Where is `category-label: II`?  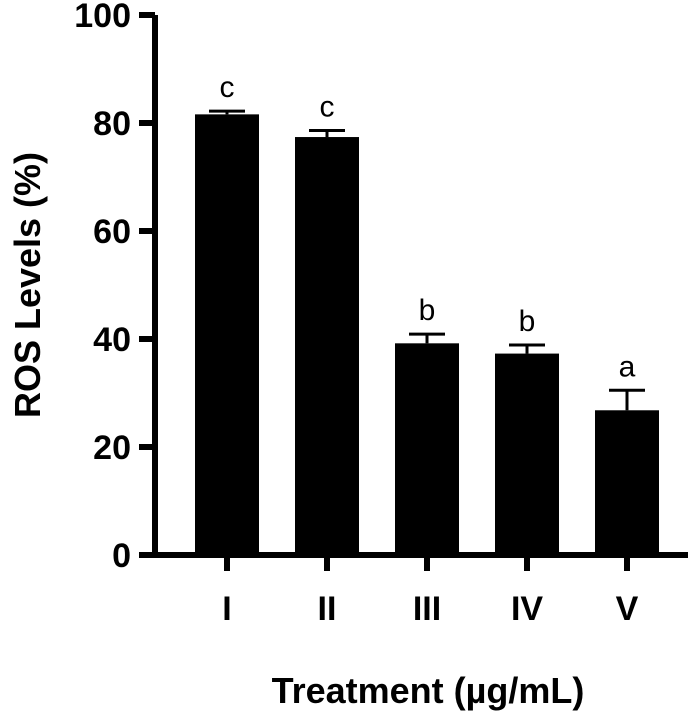 category-label: II is located at coordinates (327, 609).